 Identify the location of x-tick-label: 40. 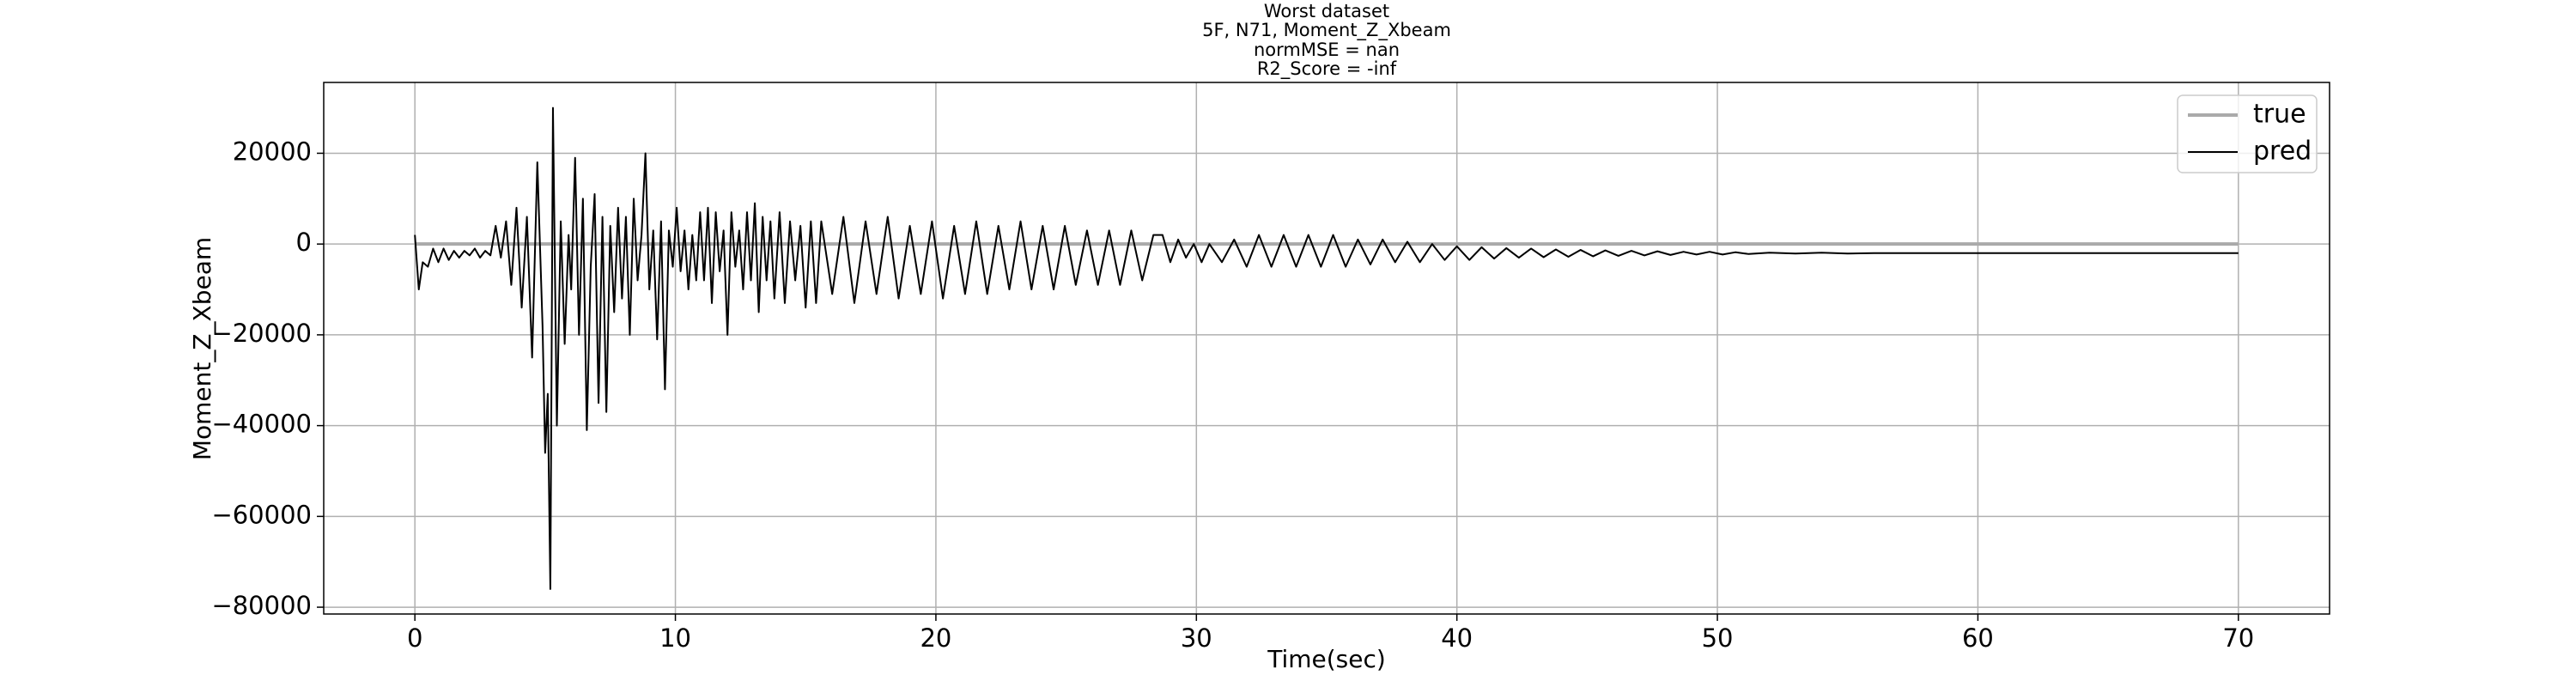
(1457, 638).